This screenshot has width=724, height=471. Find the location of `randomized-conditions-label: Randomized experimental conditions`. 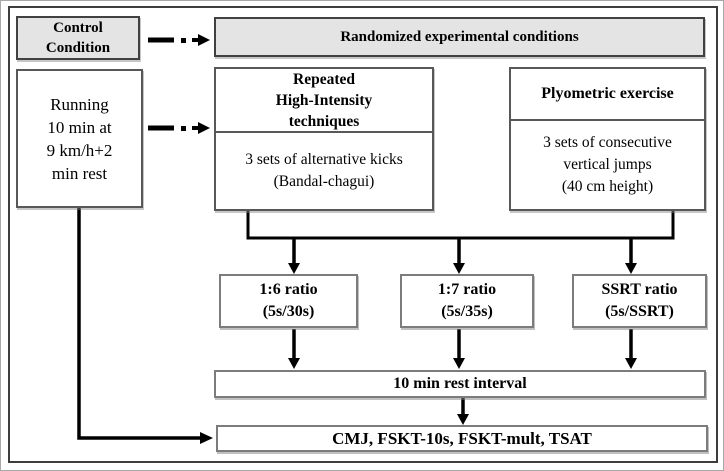

randomized-conditions-label: Randomized experimental conditions is located at coordinates (459, 36).